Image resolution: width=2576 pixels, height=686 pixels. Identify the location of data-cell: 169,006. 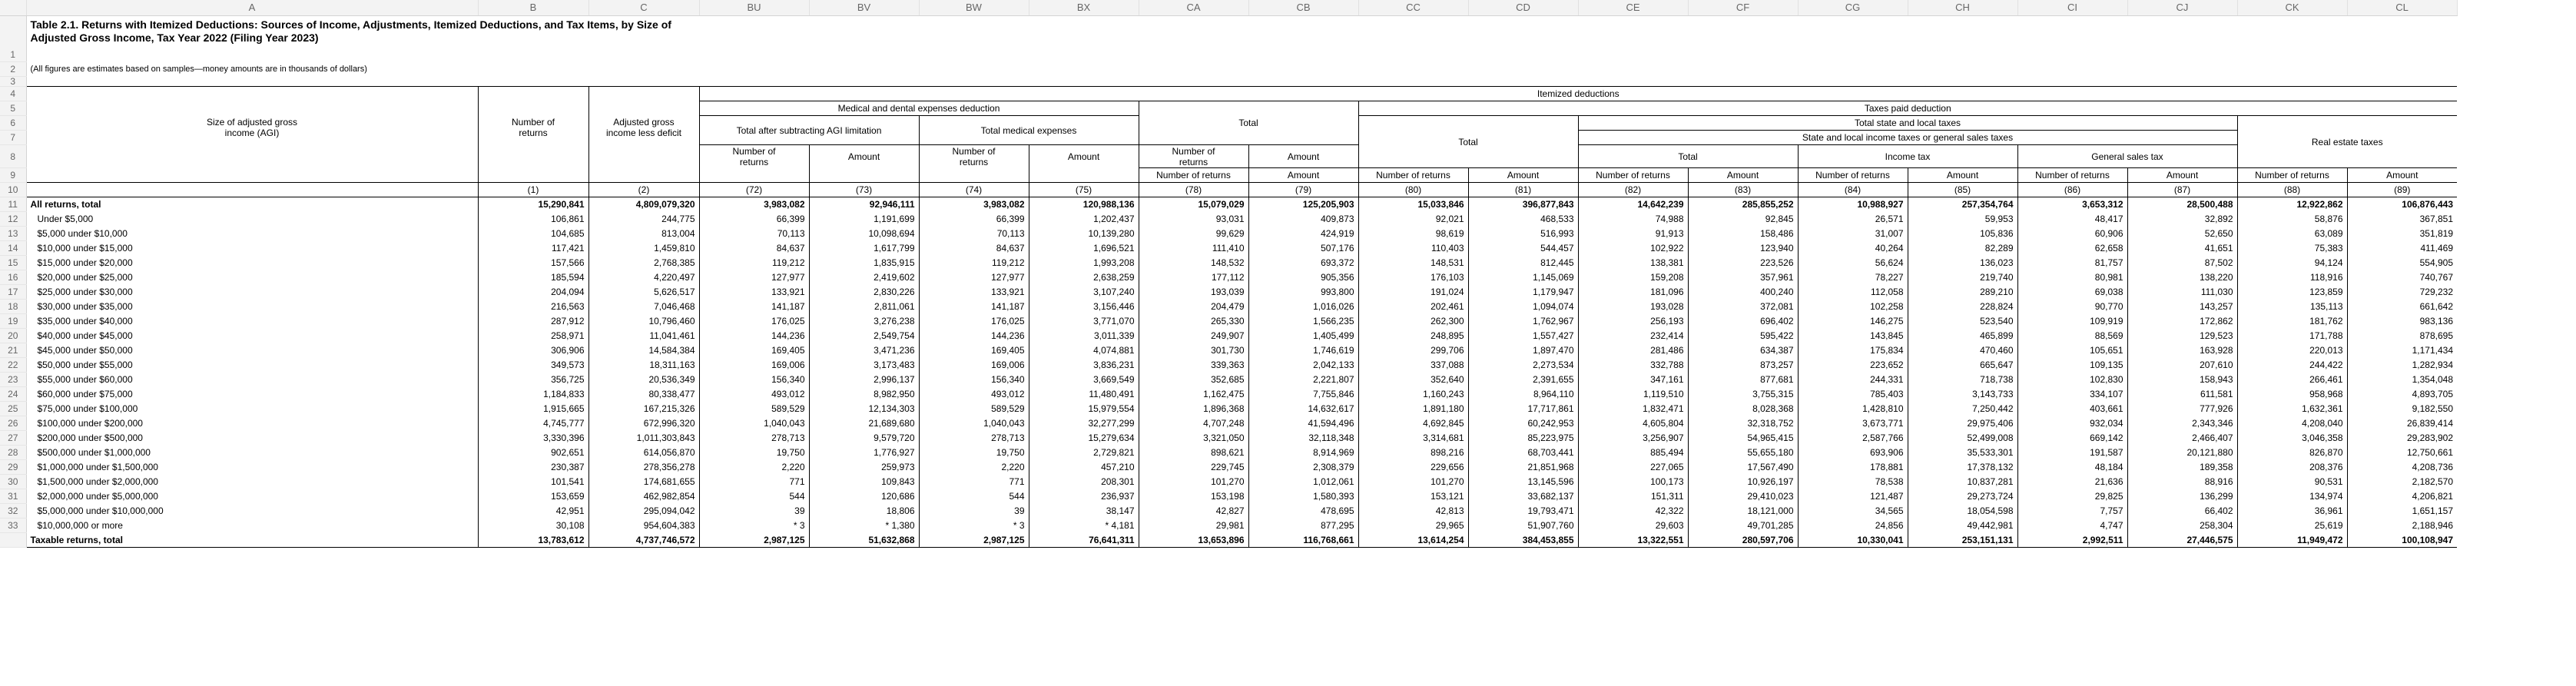
(974, 365).